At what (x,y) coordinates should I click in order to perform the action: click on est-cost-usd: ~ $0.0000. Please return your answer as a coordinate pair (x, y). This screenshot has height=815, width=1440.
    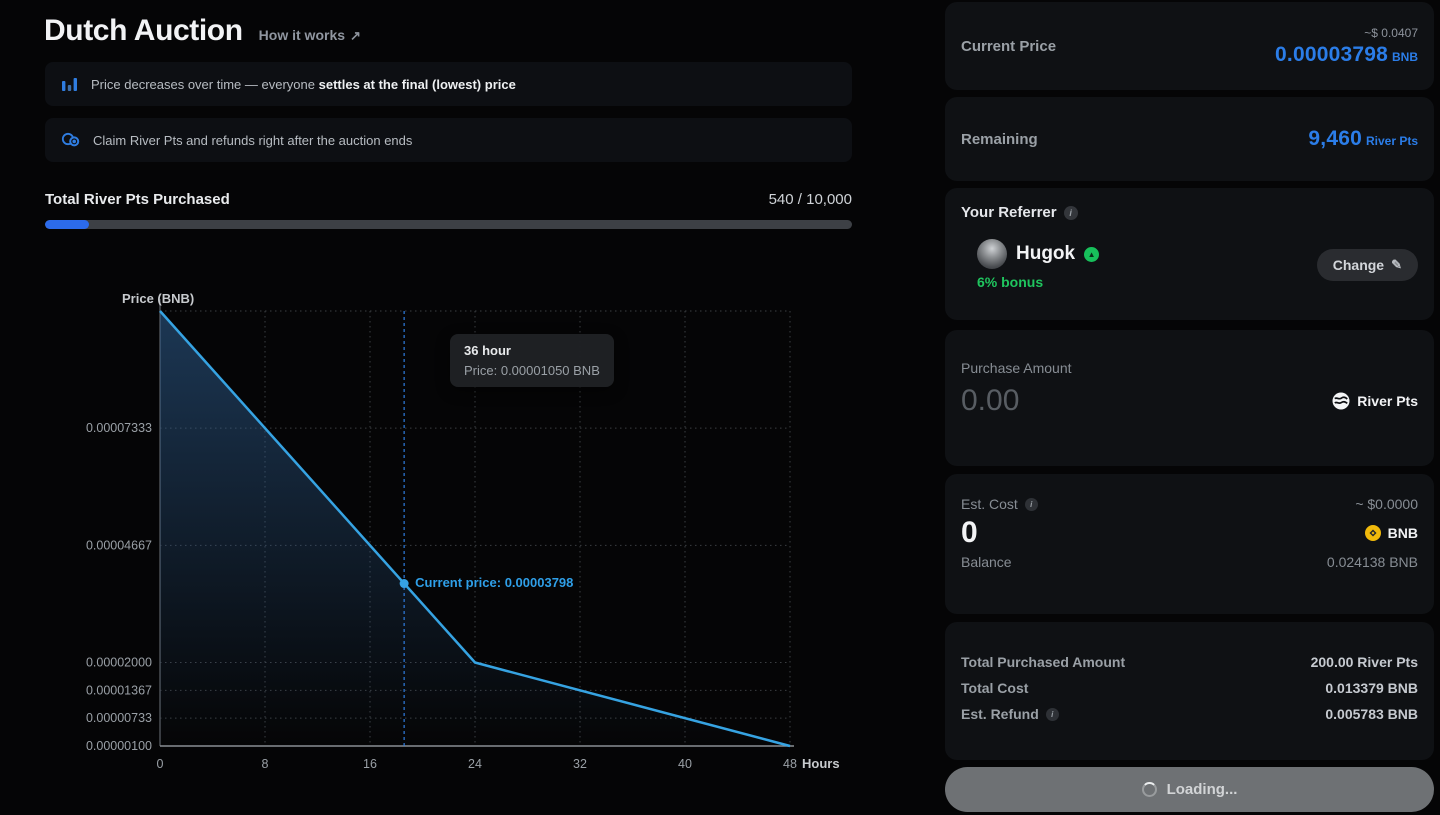
    Looking at the image, I should click on (1386, 504).